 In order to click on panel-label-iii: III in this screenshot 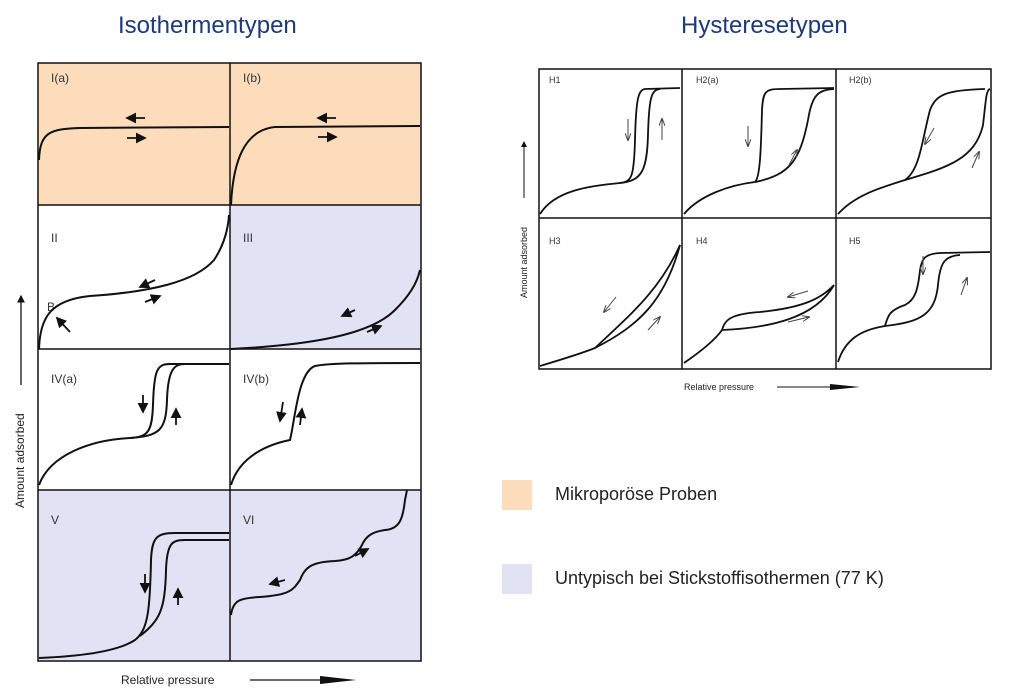, I will do `click(248, 238)`.